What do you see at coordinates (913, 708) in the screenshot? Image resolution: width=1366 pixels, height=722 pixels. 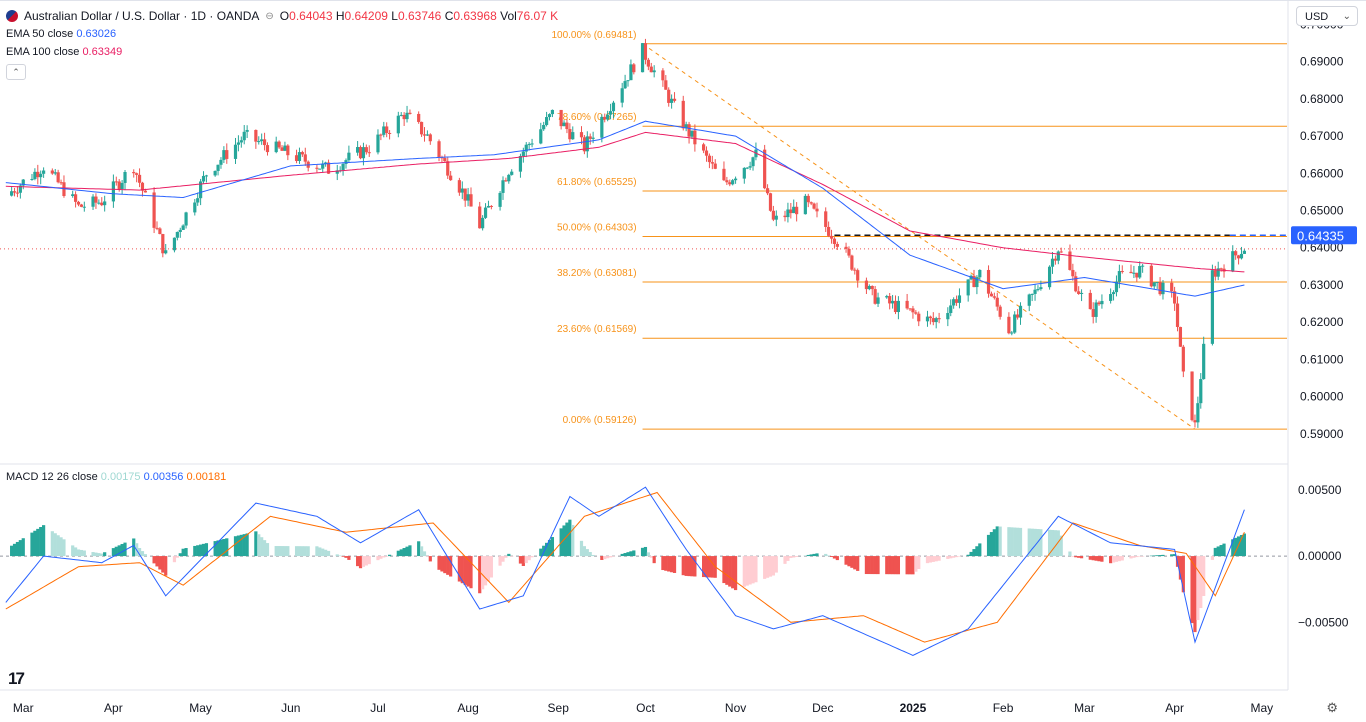 I see `time-axis-label: 2025` at bounding box center [913, 708].